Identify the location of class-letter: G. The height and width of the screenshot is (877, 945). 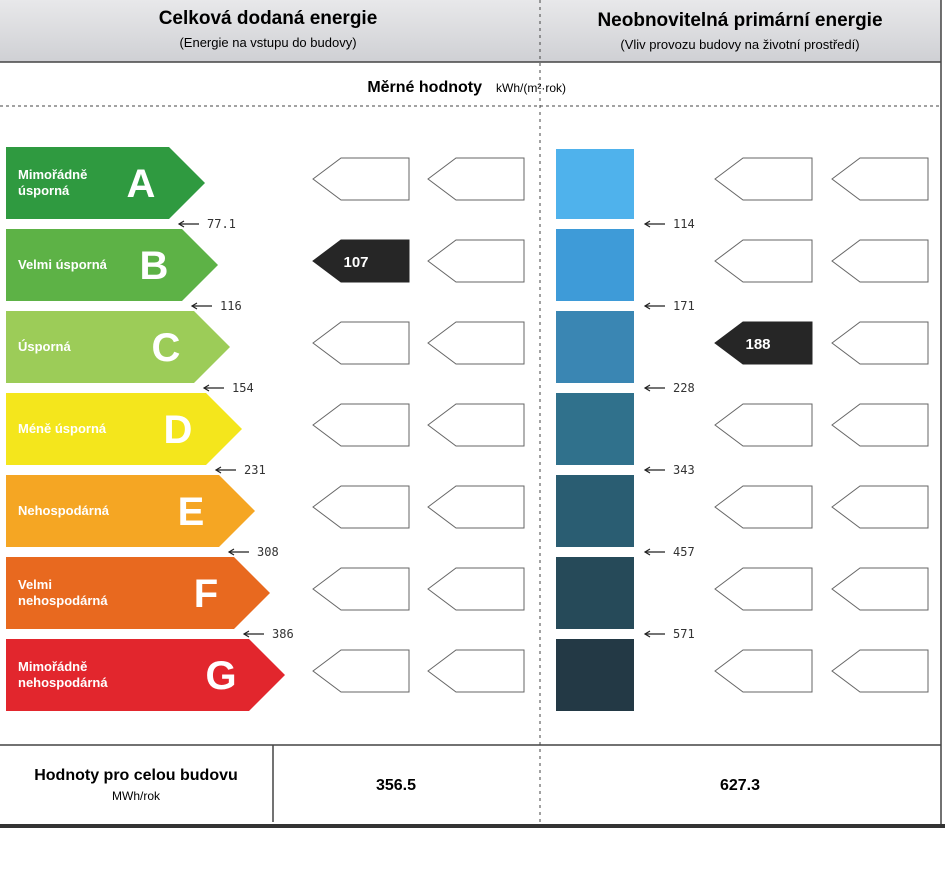
(220, 676).